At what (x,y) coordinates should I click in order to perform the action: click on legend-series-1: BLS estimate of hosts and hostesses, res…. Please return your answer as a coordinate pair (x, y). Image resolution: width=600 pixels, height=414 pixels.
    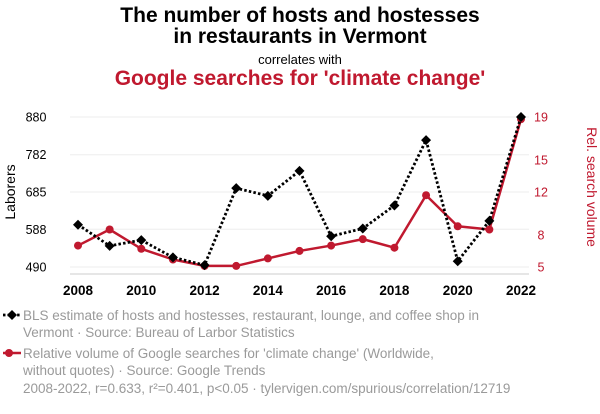
    Looking at the image, I should click on (283, 324).